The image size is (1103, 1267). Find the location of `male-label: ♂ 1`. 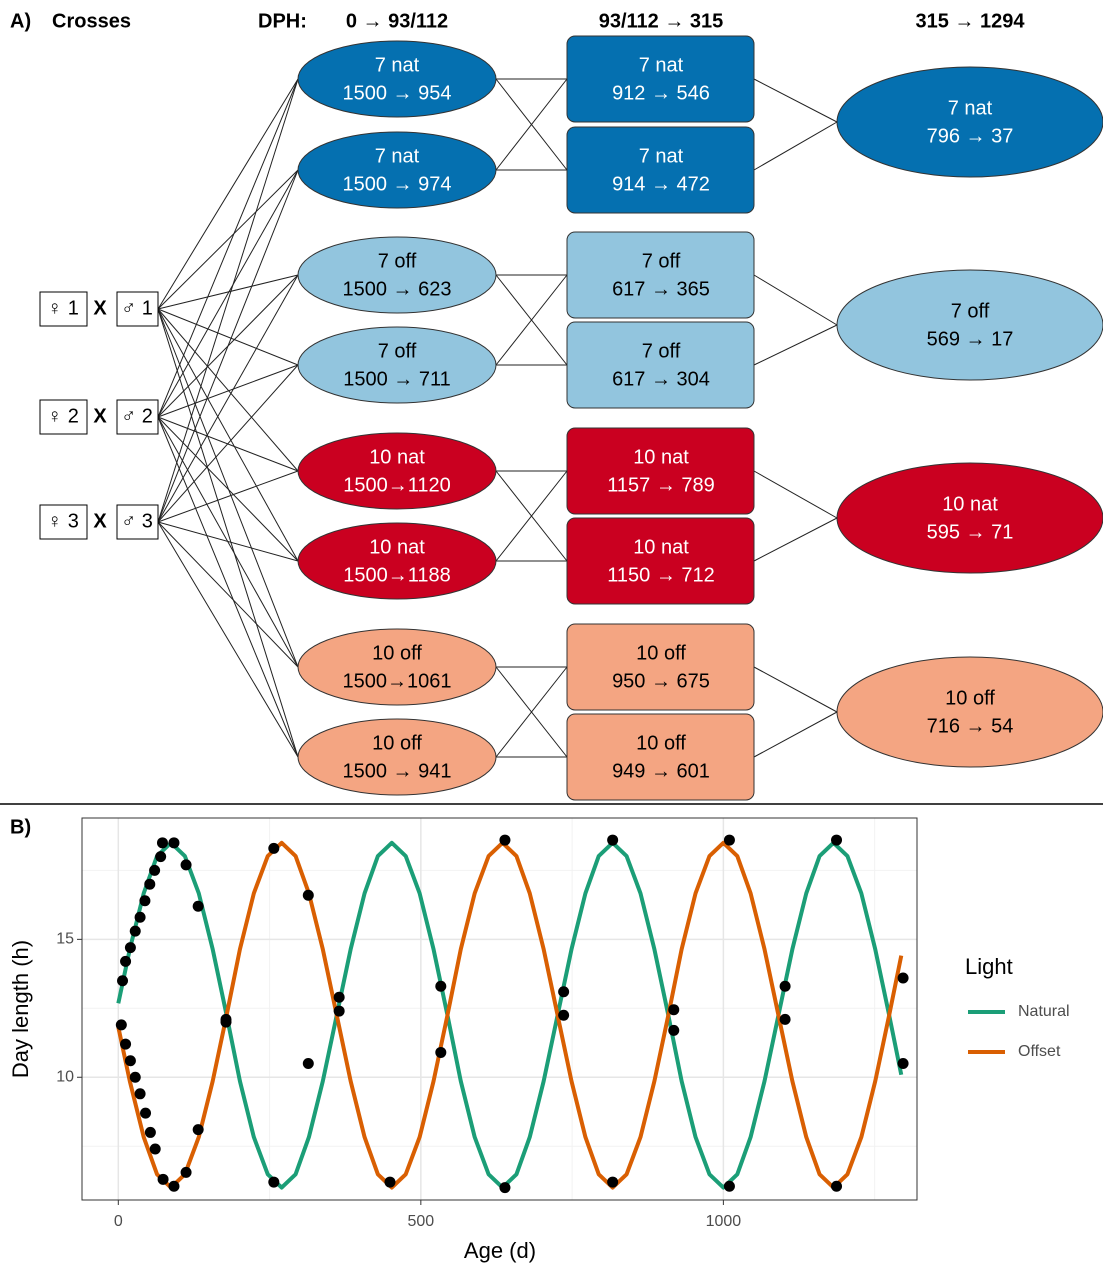

male-label: ♂ 1 is located at coordinates (137, 308).